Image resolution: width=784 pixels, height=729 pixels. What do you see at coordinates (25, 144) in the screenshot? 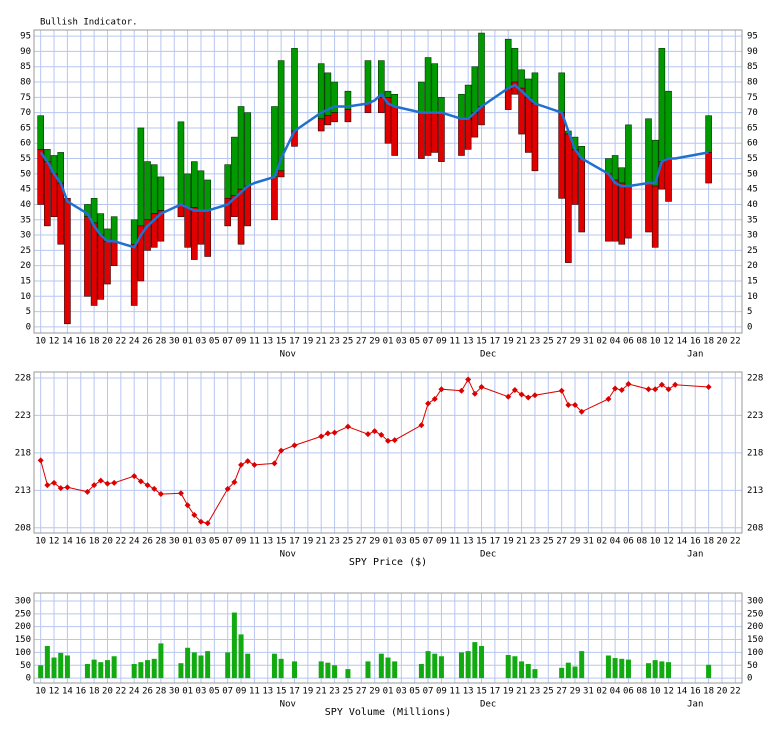
I see `y-tick-label-left: 60` at bounding box center [25, 144].